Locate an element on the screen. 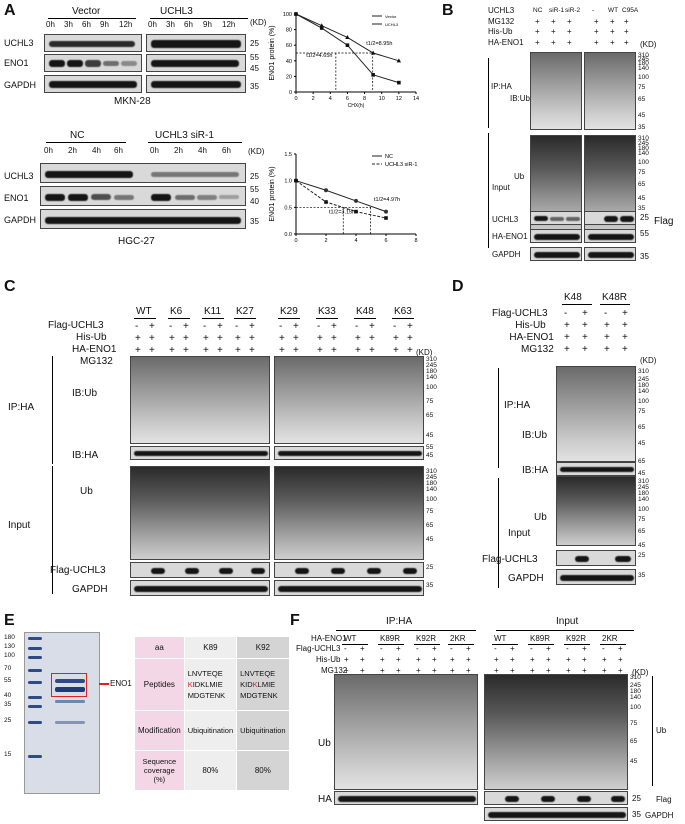 The height and width of the screenshot is (824, 685). b-row-mg132: MG132 is located at coordinates (501, 21).